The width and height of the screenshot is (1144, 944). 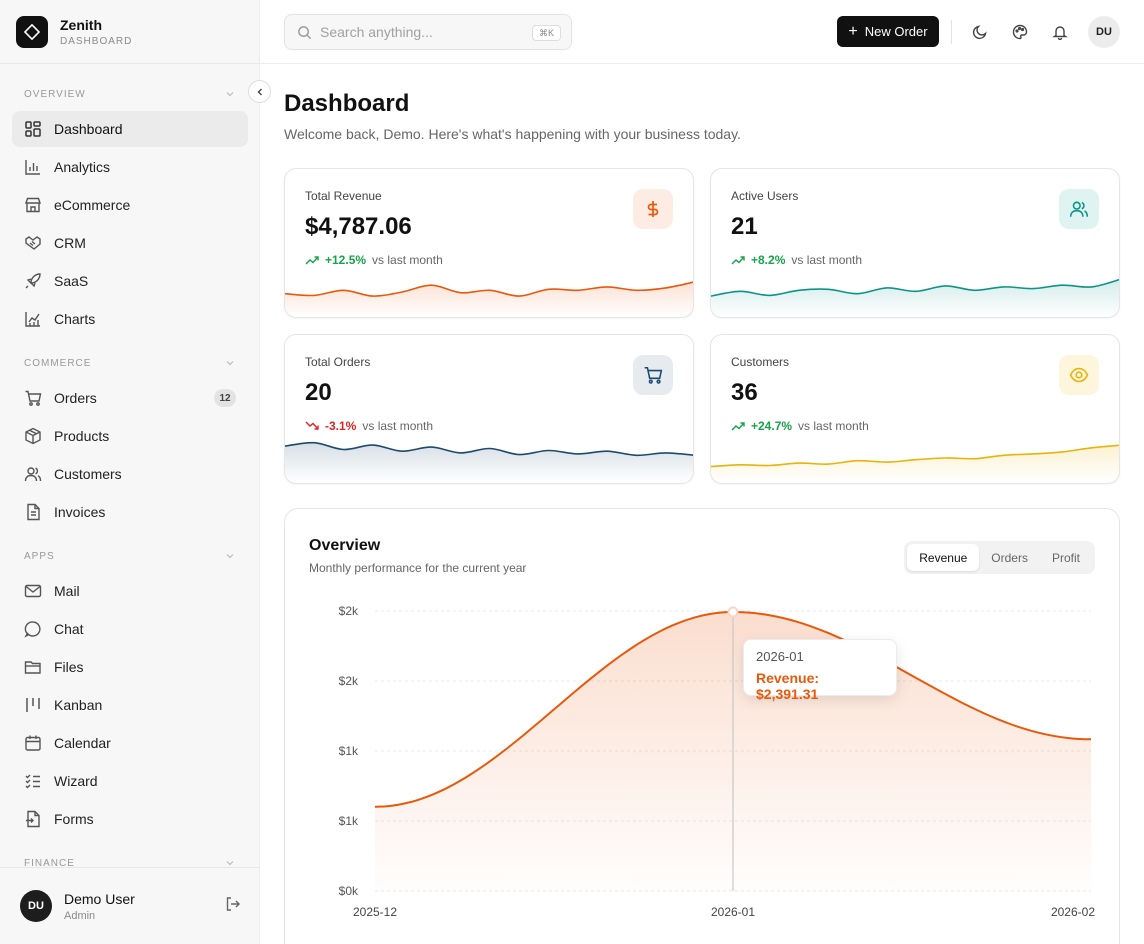 I want to click on top-header: ⌘K + New Order DU, so click(x=702, y=32).